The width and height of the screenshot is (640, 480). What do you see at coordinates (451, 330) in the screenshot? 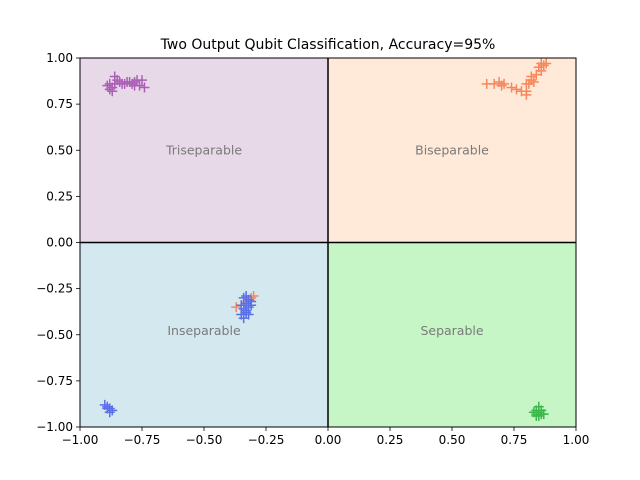
I see `region-label-separable: Separable` at bounding box center [451, 330].